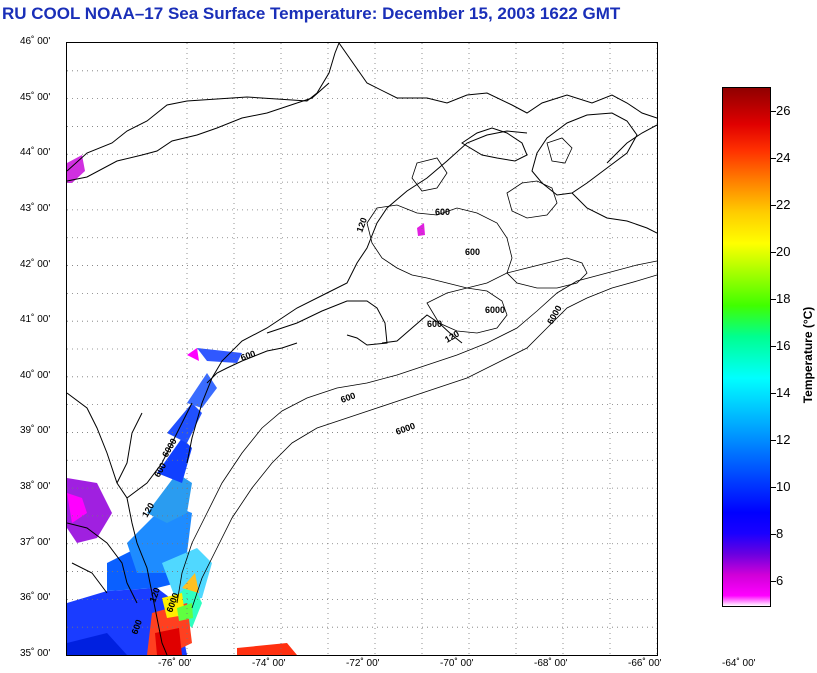  What do you see at coordinates (783, 345) in the screenshot?
I see `colorbar-tick-label: 16` at bounding box center [783, 345].